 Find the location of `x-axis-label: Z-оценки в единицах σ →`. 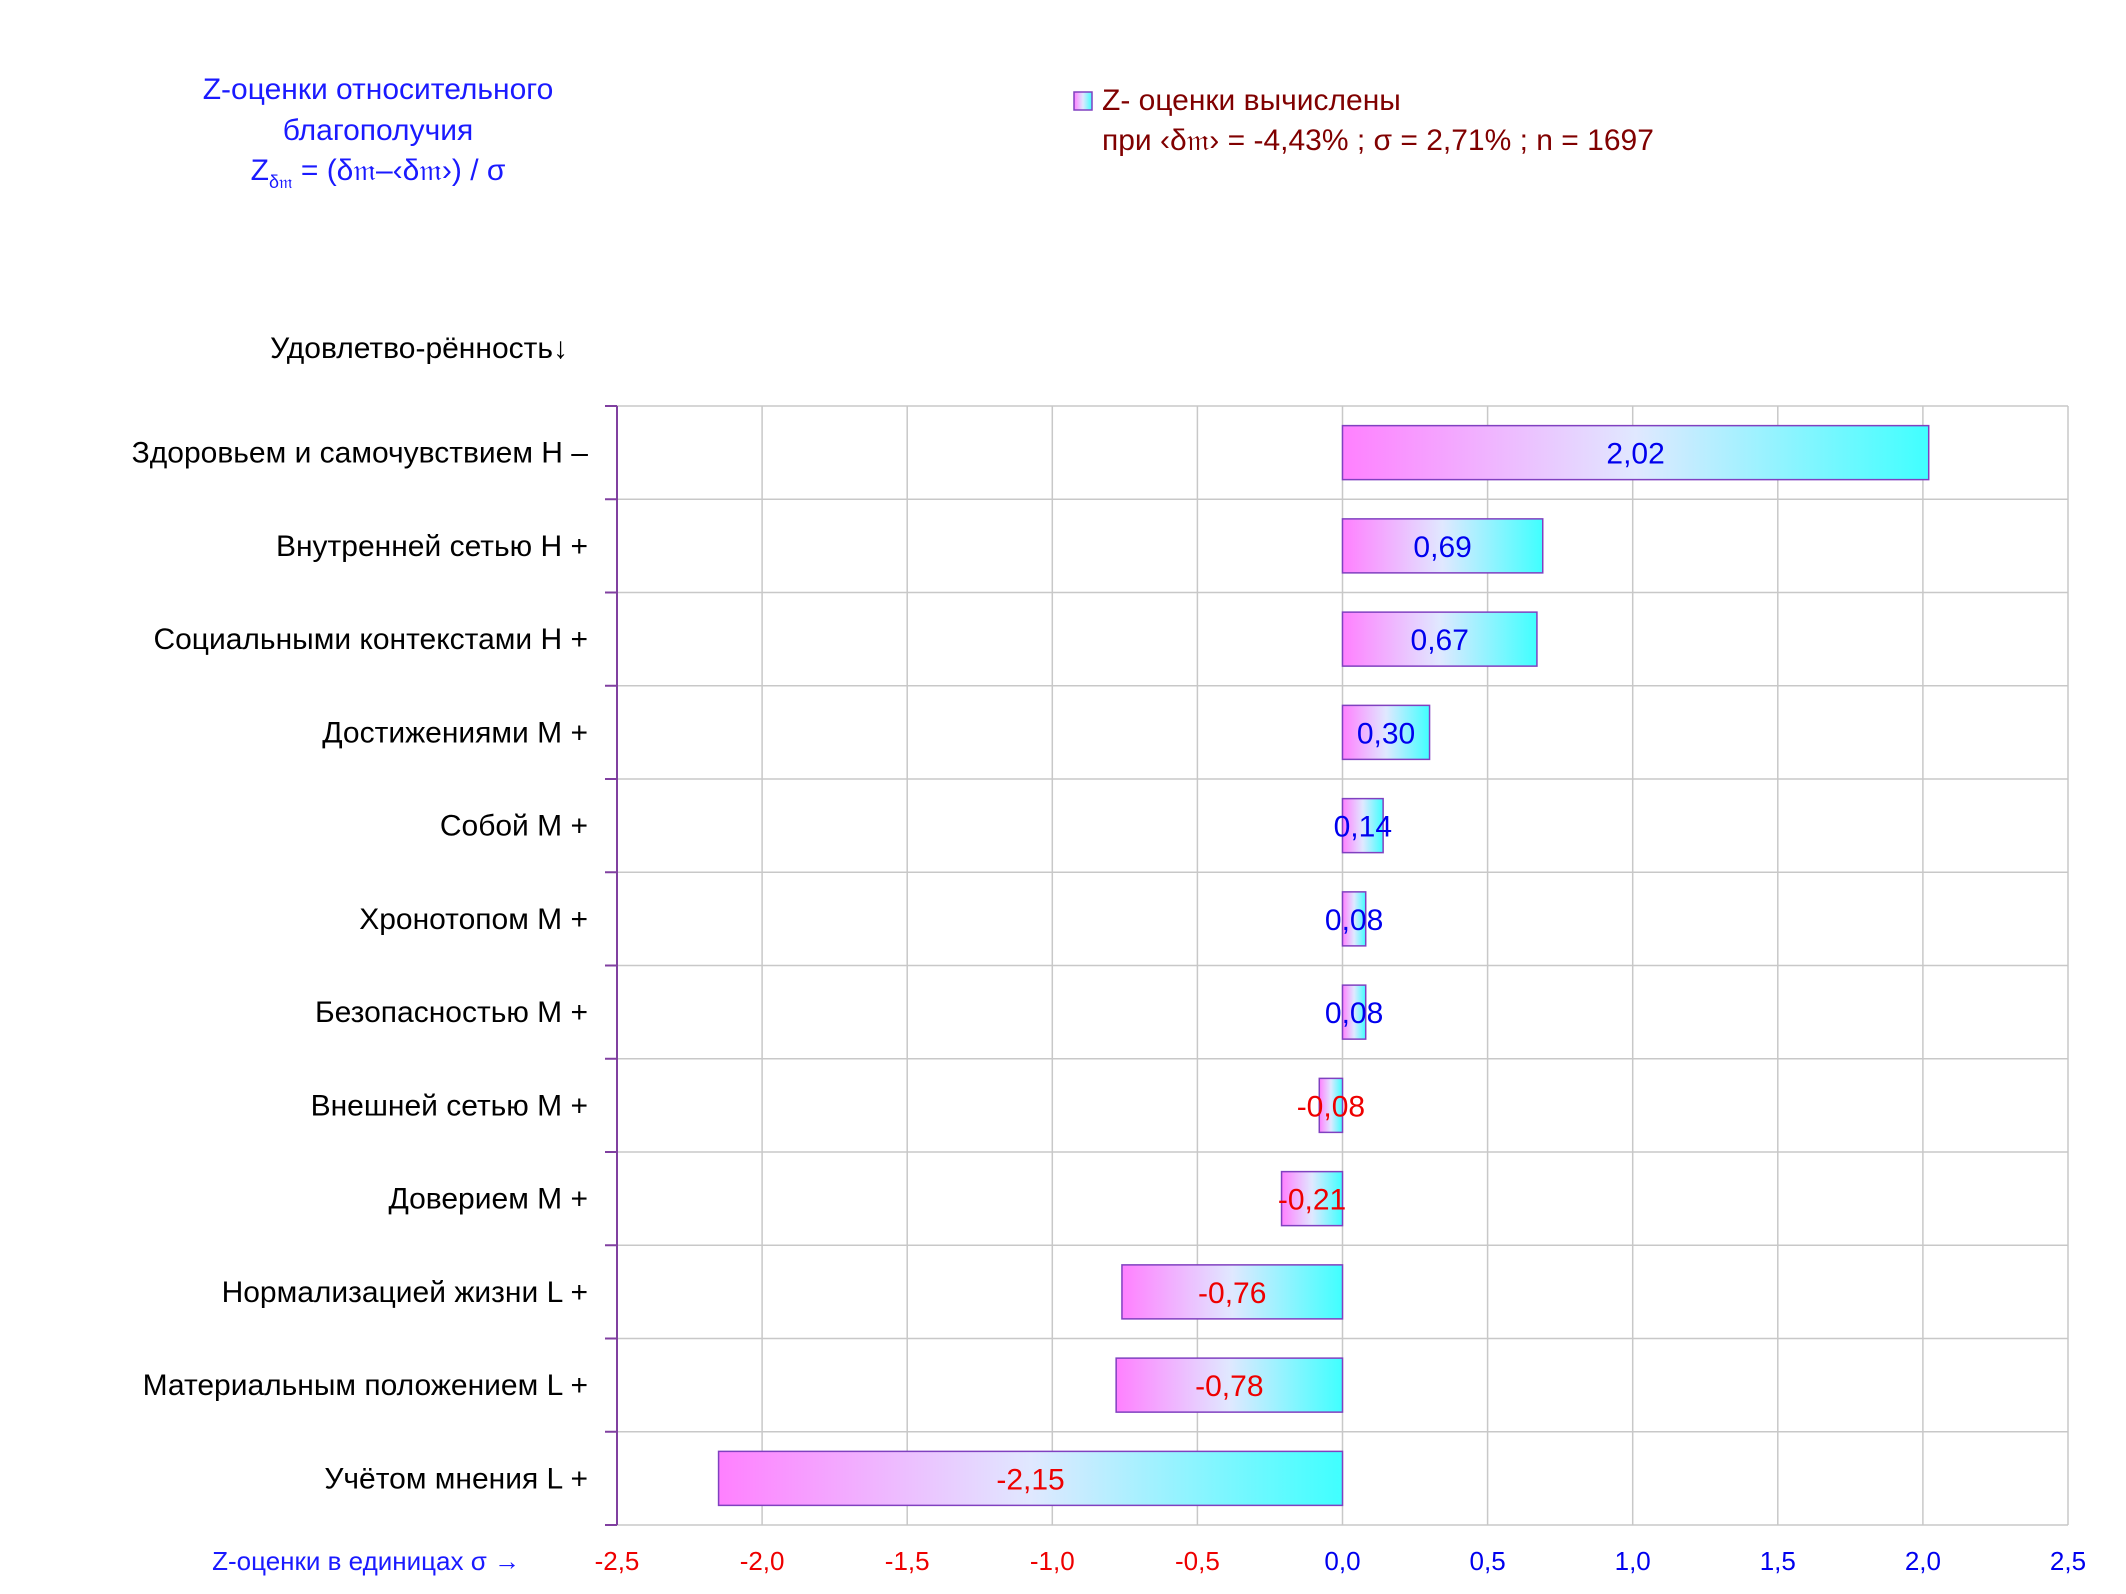

x-axis-label: Z-оценки в единицах σ → is located at coordinates (366, 1561).